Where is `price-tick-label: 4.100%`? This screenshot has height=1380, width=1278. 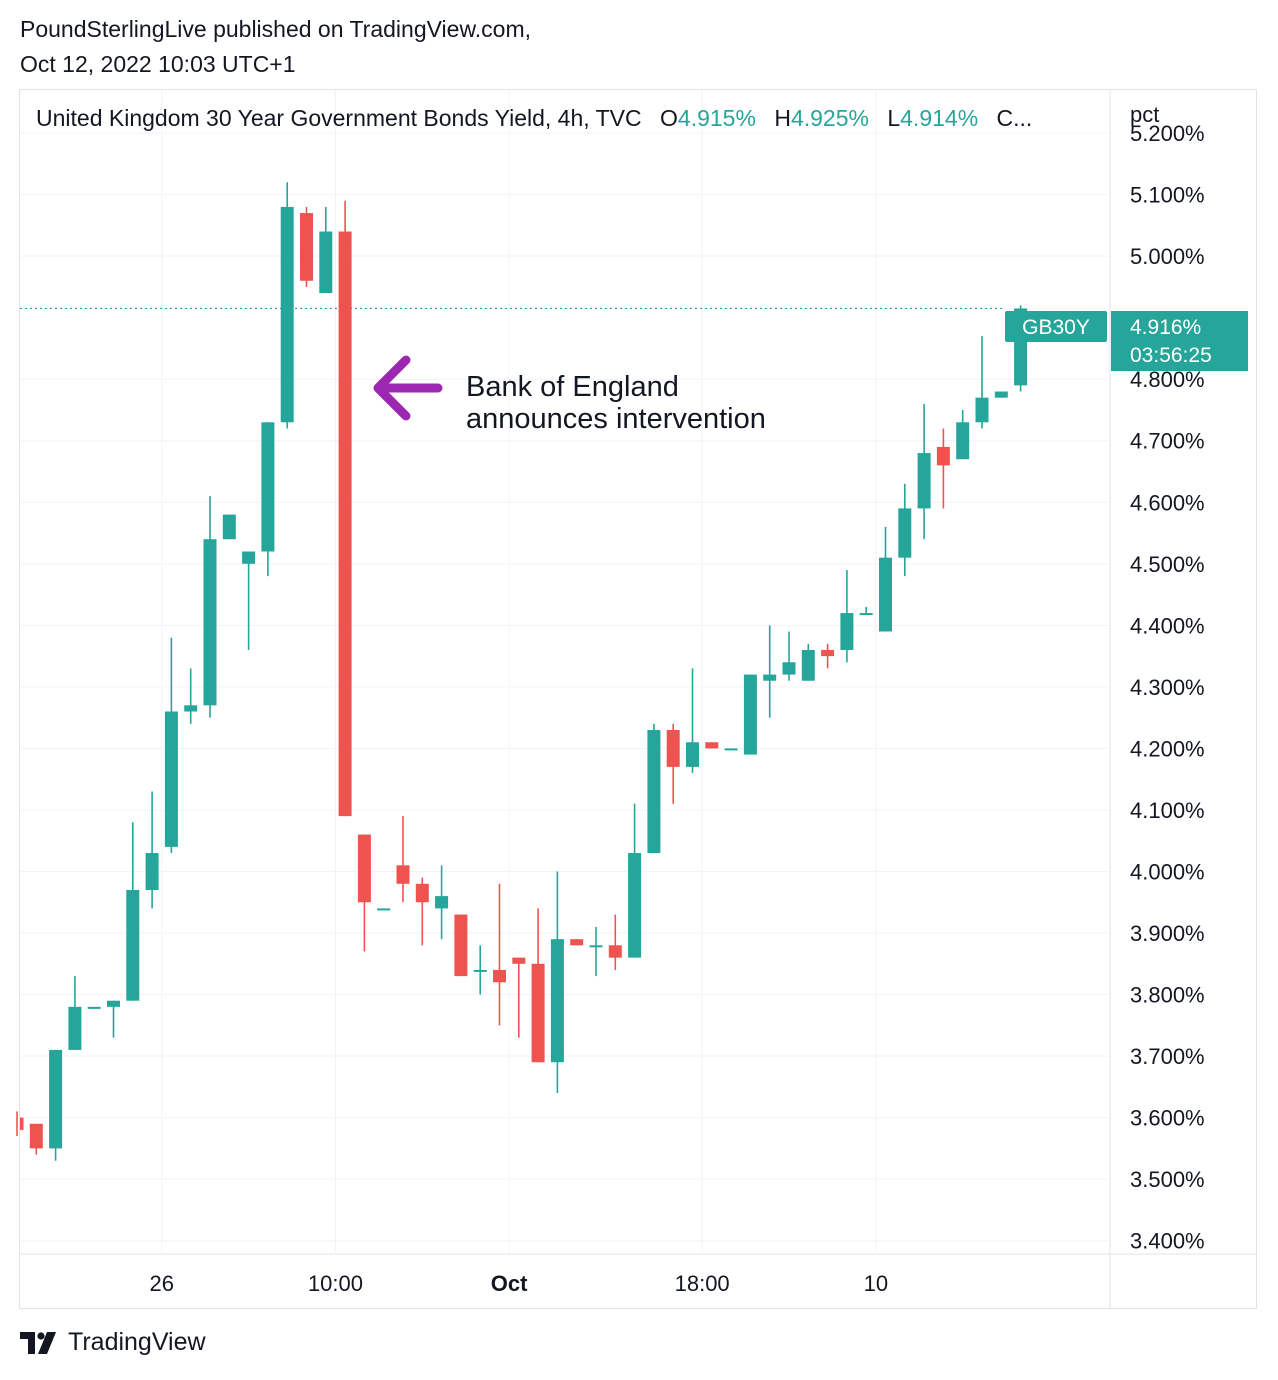 price-tick-label: 4.100% is located at coordinates (1167, 810).